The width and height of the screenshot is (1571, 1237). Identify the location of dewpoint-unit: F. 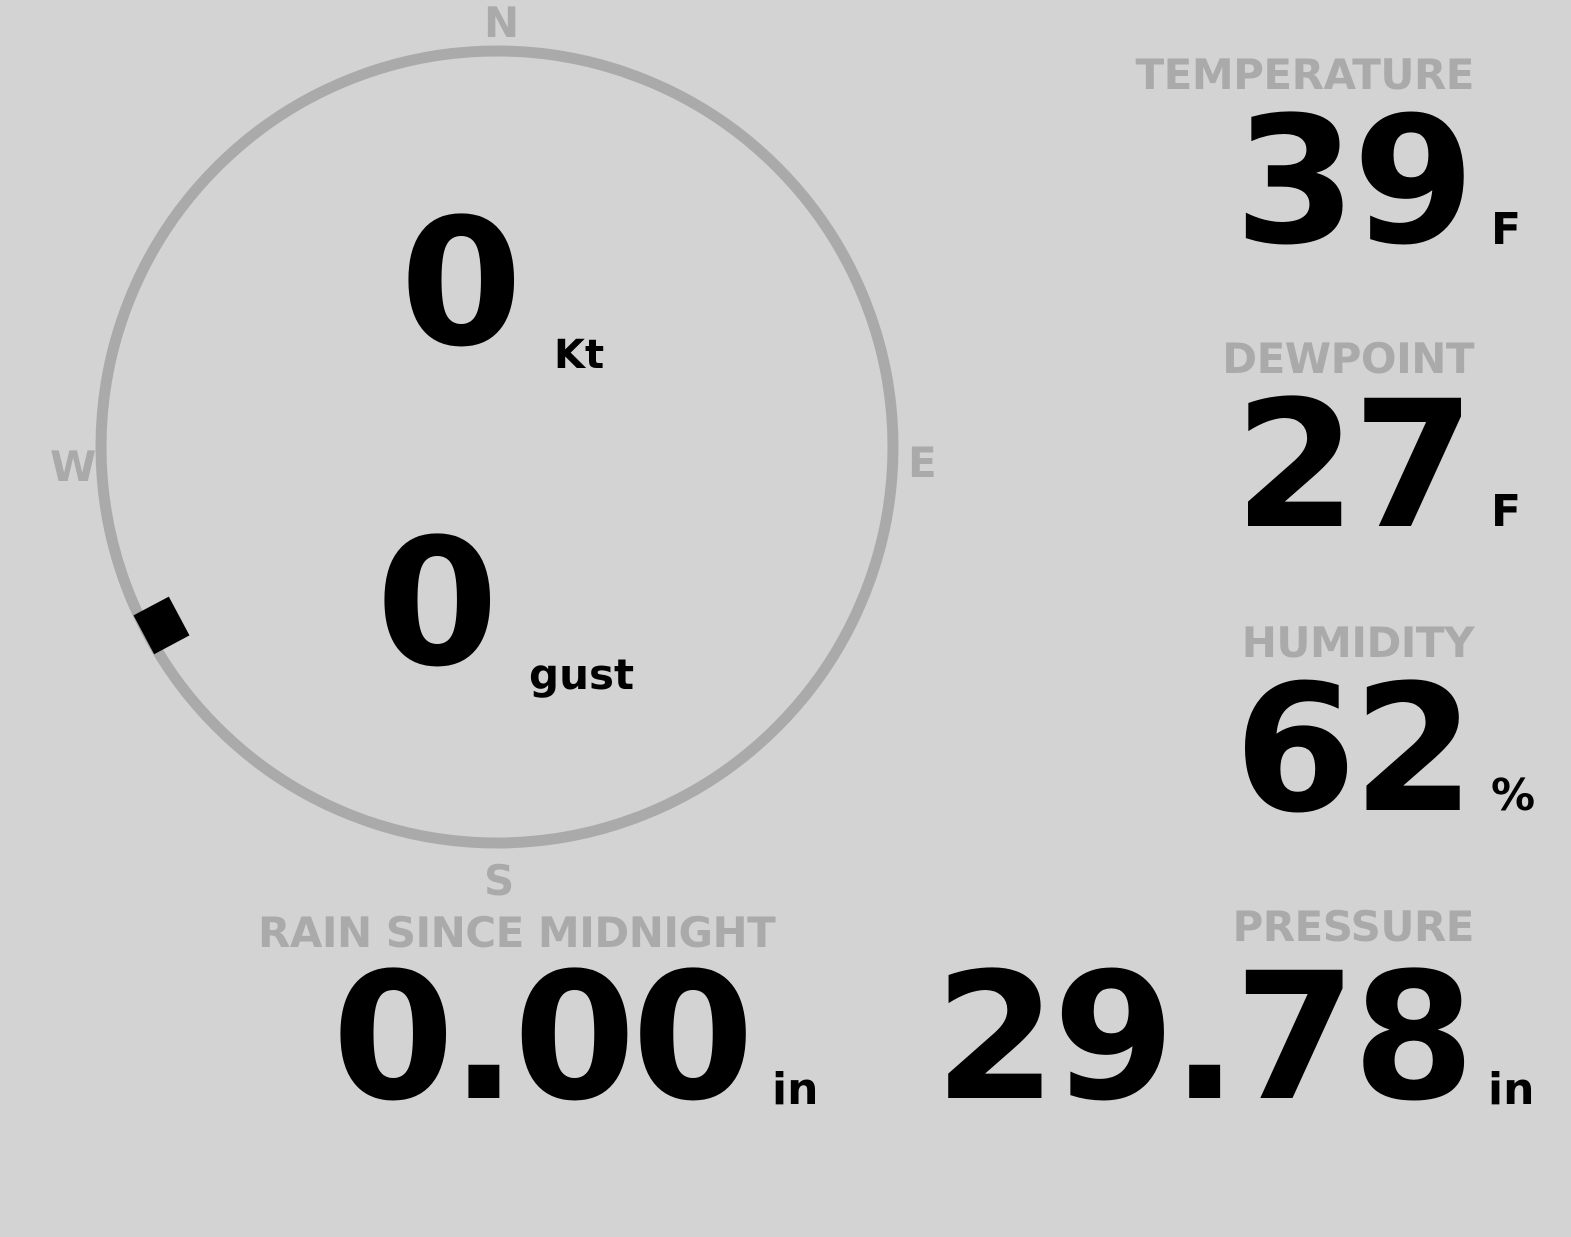
(1506, 511).